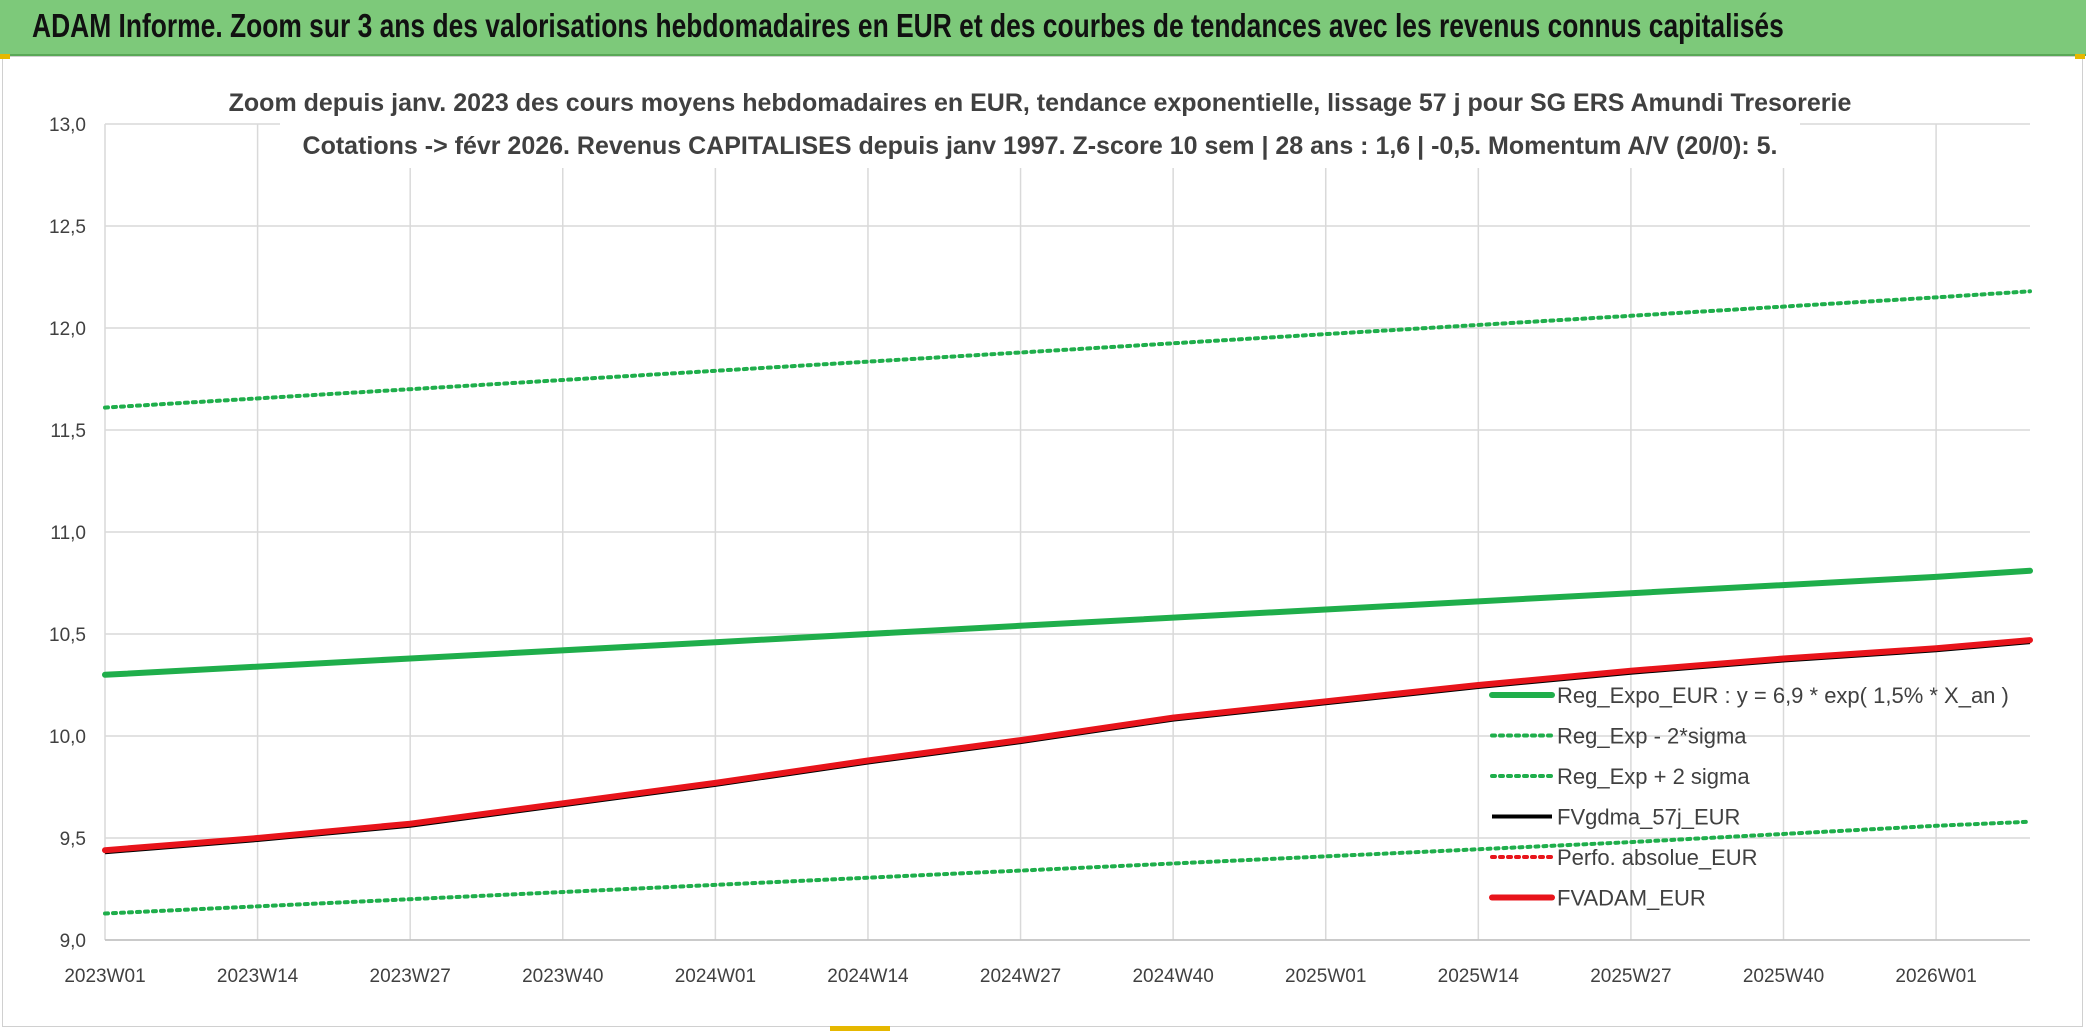 The image size is (2086, 1031). What do you see at coordinates (1172, 976) in the screenshot?
I see `x-tick-label: 2024W40` at bounding box center [1172, 976].